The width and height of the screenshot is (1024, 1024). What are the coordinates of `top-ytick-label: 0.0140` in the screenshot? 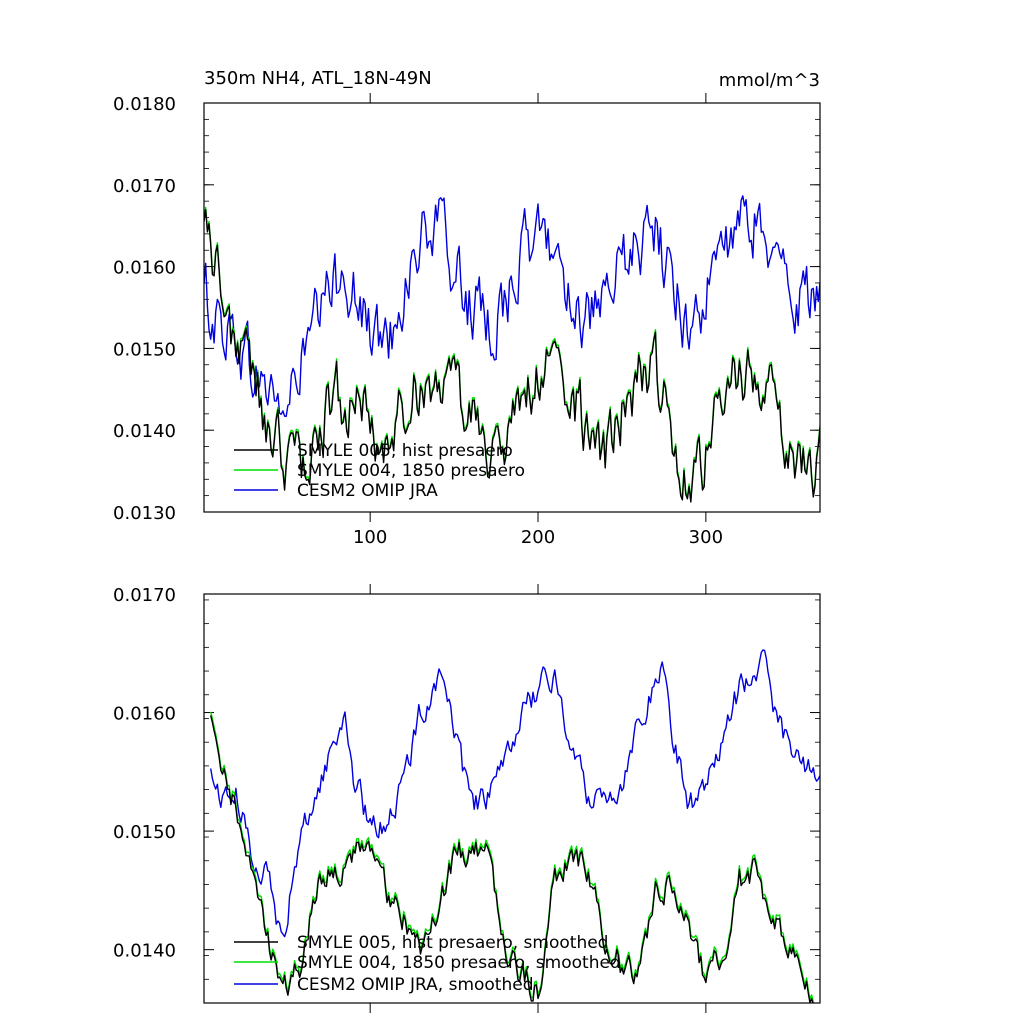 It's located at (144, 431).